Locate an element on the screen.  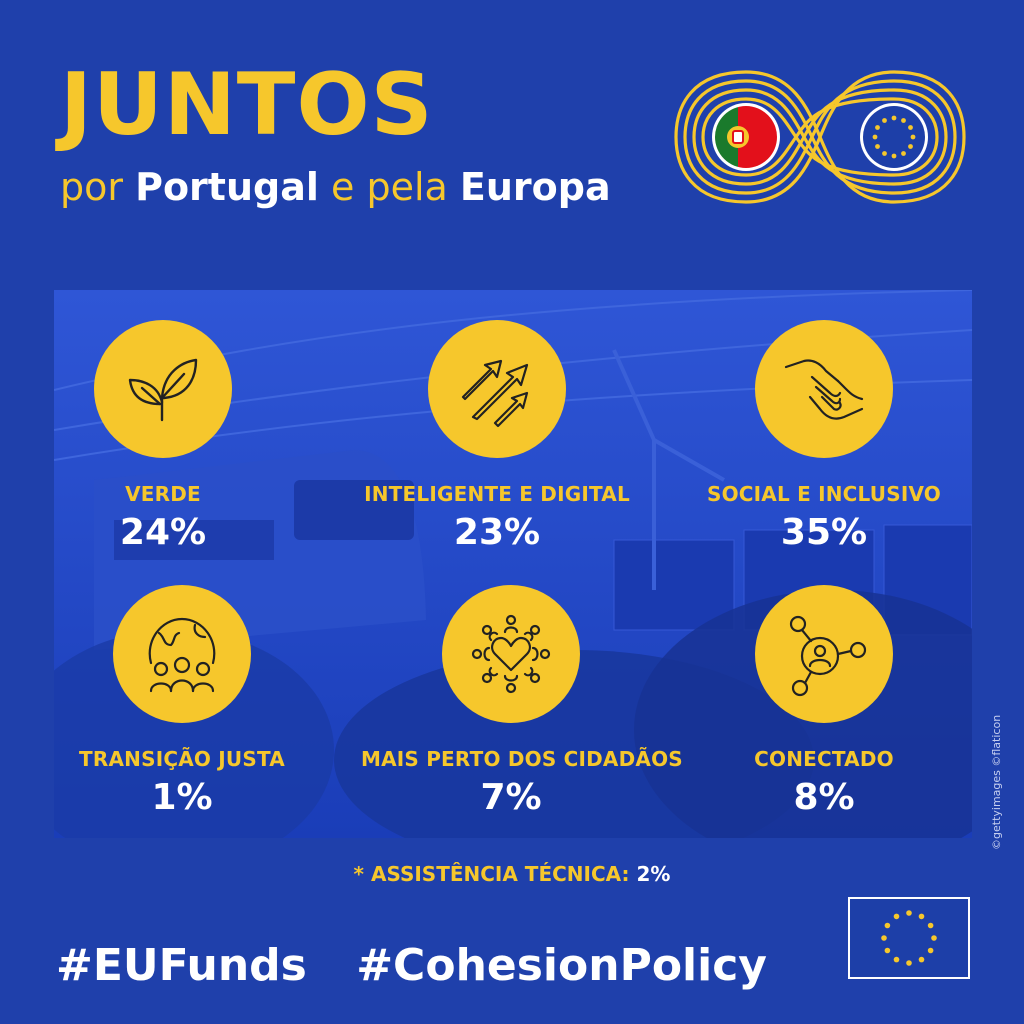
image-credit: ©gettyimages ©flaticon is located at coordinates (996, 782).